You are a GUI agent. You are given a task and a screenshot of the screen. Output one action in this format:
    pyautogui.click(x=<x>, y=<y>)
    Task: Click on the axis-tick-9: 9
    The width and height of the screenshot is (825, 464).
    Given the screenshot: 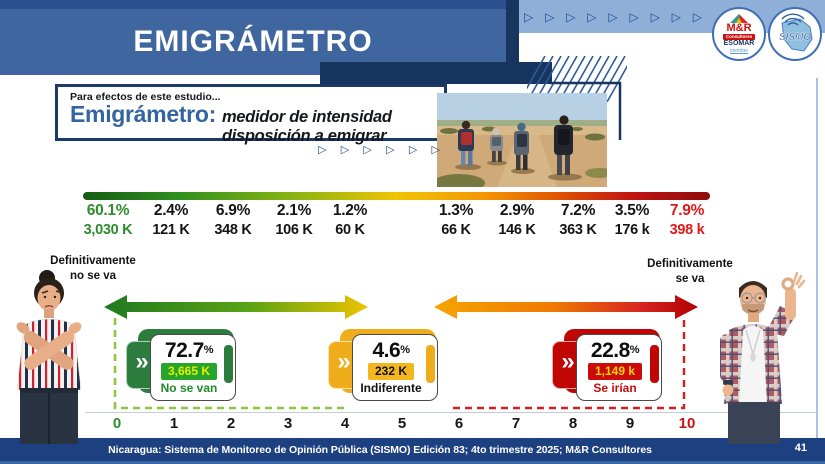 What is the action you would take?
    pyautogui.click(x=630, y=423)
    